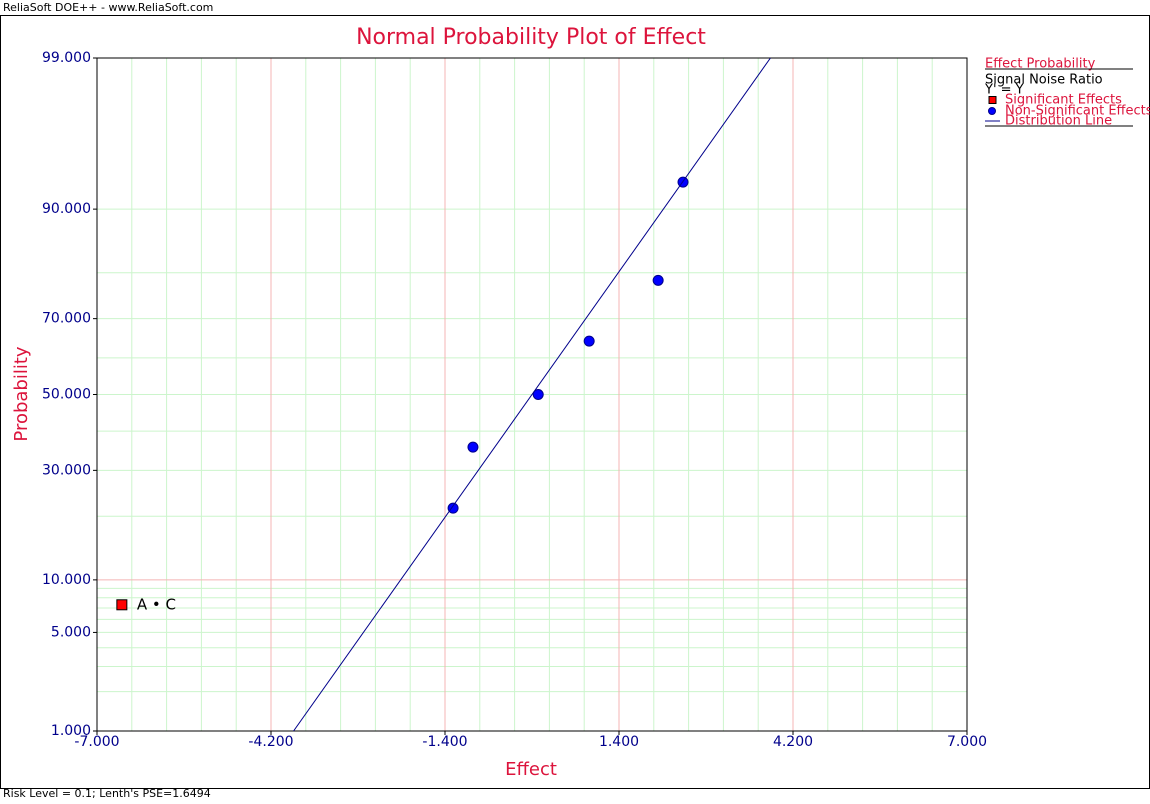 This screenshot has height=804, width=1150. Describe the element at coordinates (444, 742) in the screenshot. I see `x-tick-label: -1.400` at that location.